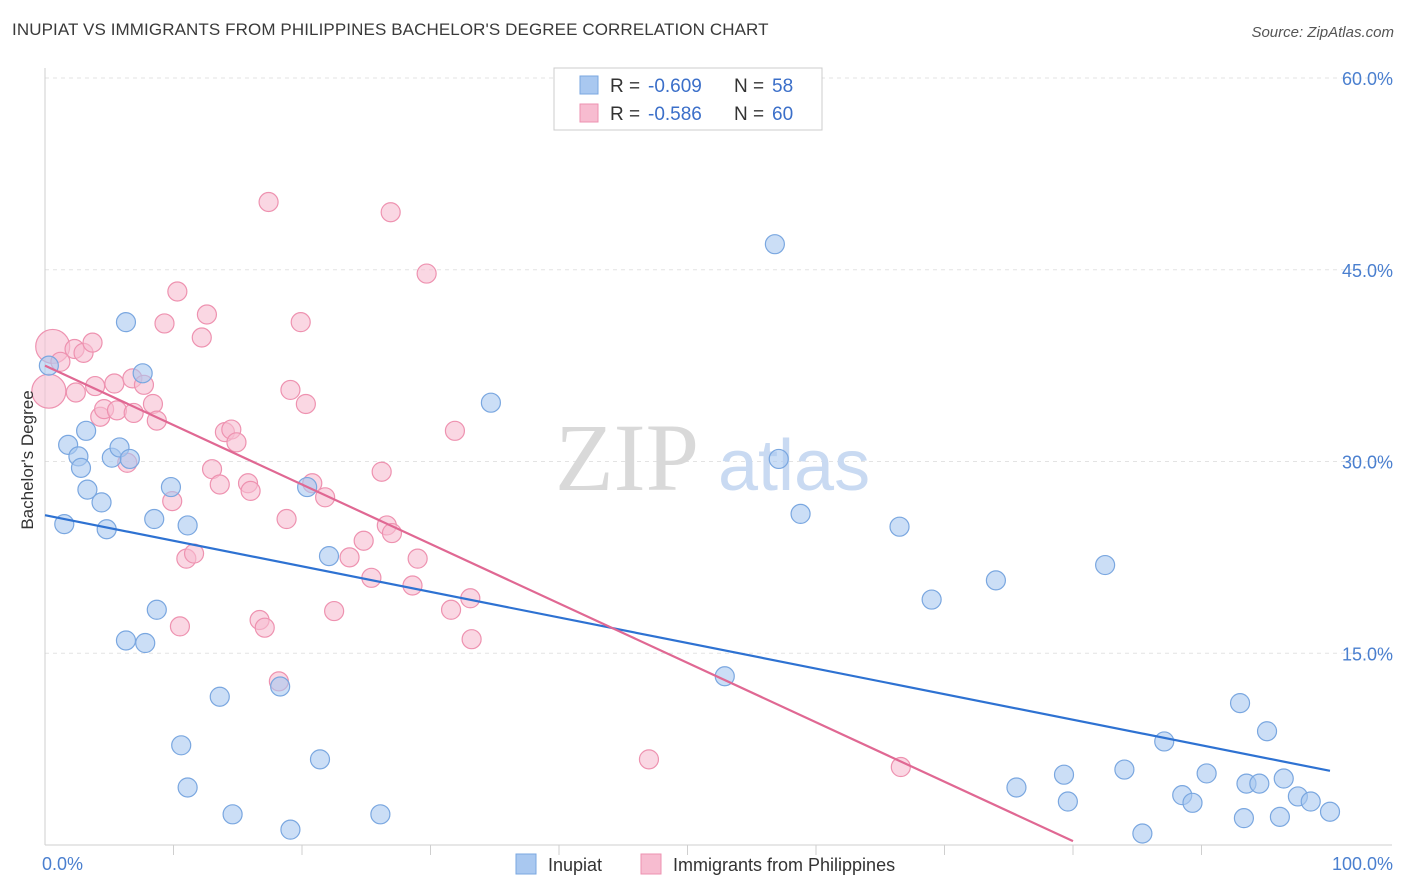 This screenshot has width=1406, height=892. I want to click on watermark-atlas: atlas, so click(794, 466).